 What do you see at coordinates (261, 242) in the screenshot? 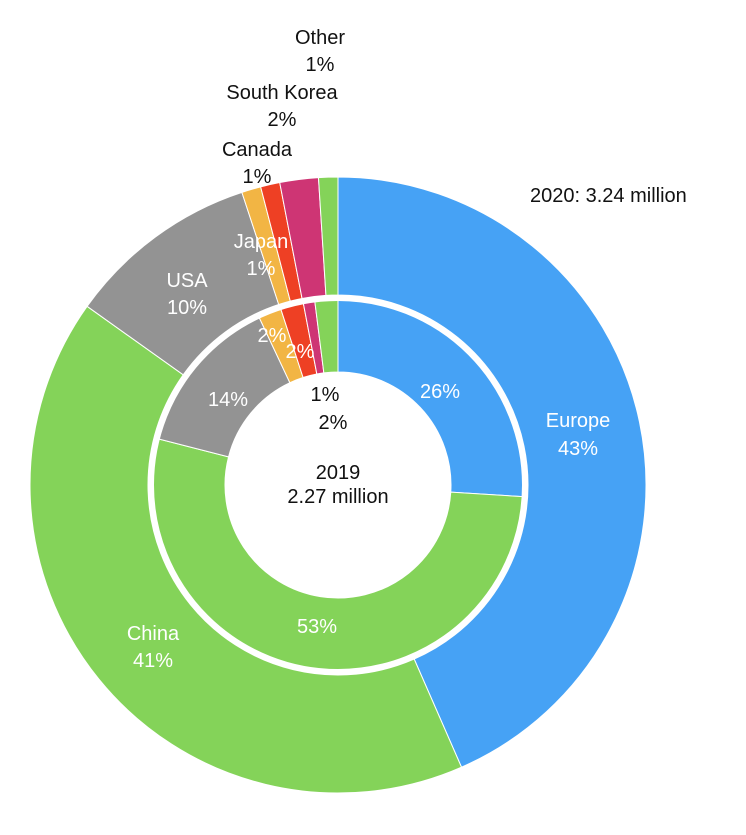
I see `outer-label-japan-name: Japan` at bounding box center [261, 242].